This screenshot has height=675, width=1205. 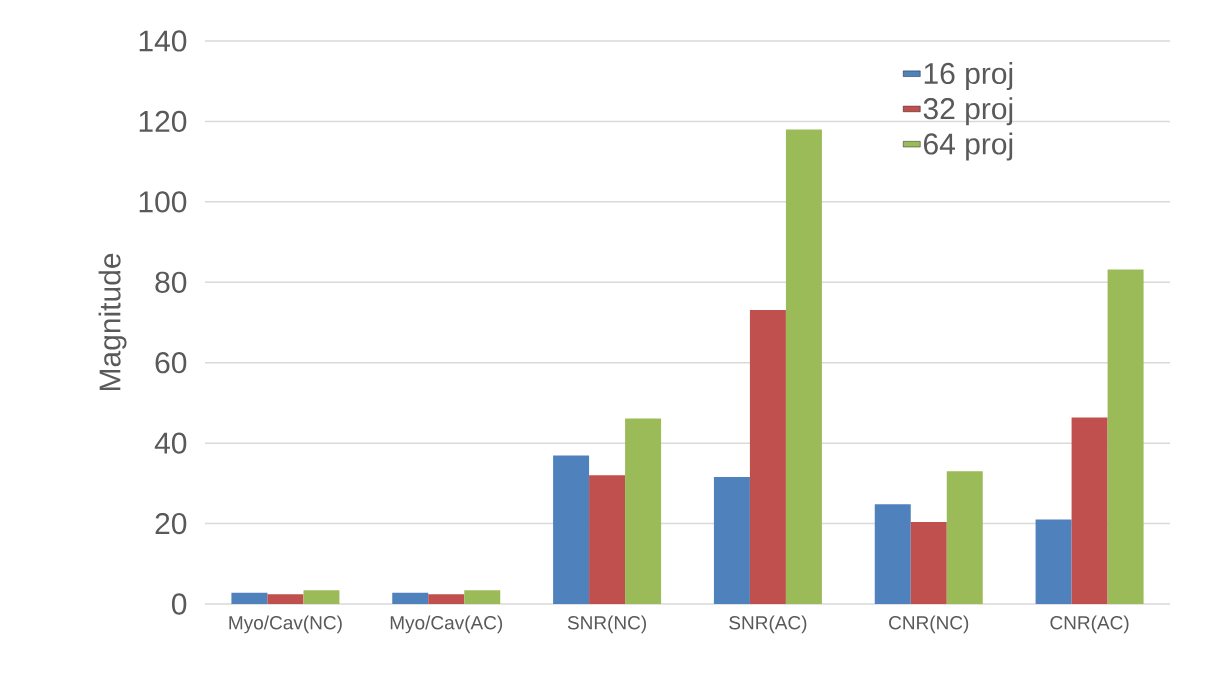 I want to click on x-tick-label: Myo/Cav(NC), so click(x=285, y=624).